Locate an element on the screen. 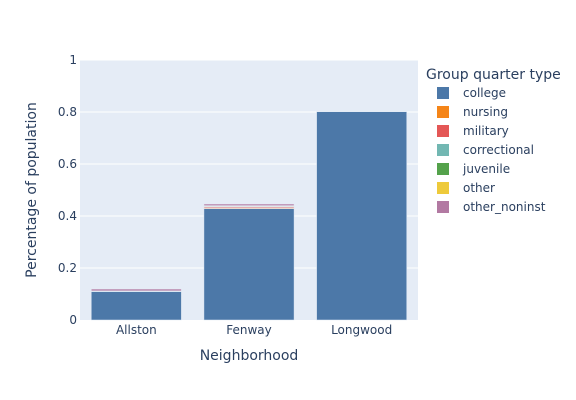  y-tick-label: 0.6 is located at coordinates (67, 164).